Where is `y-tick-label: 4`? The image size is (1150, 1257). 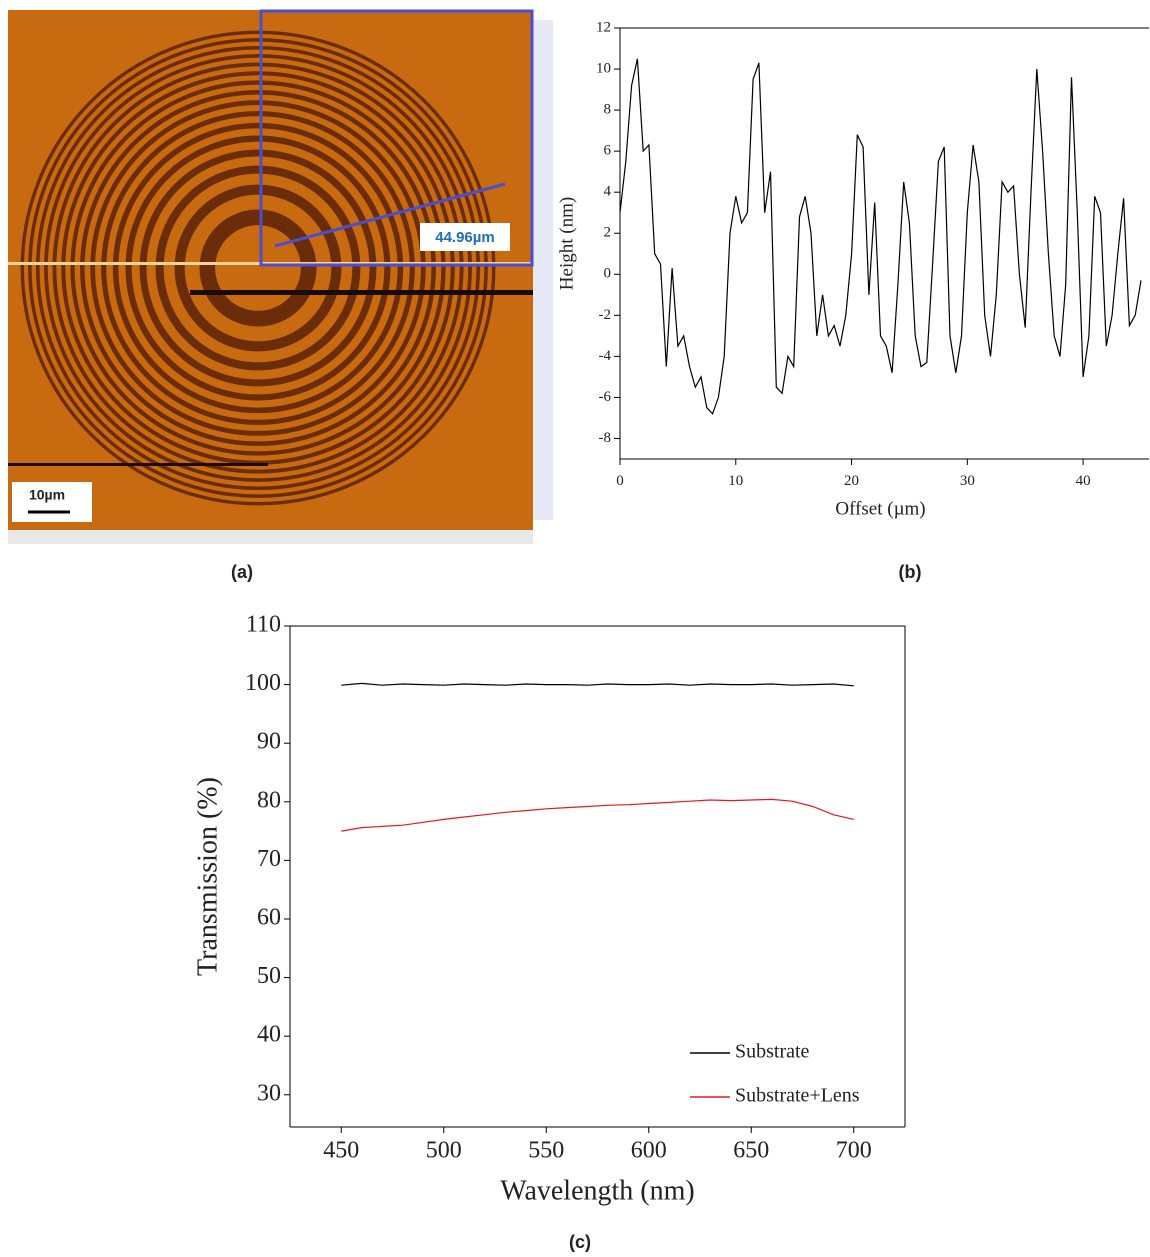 y-tick-label: 4 is located at coordinates (608, 192).